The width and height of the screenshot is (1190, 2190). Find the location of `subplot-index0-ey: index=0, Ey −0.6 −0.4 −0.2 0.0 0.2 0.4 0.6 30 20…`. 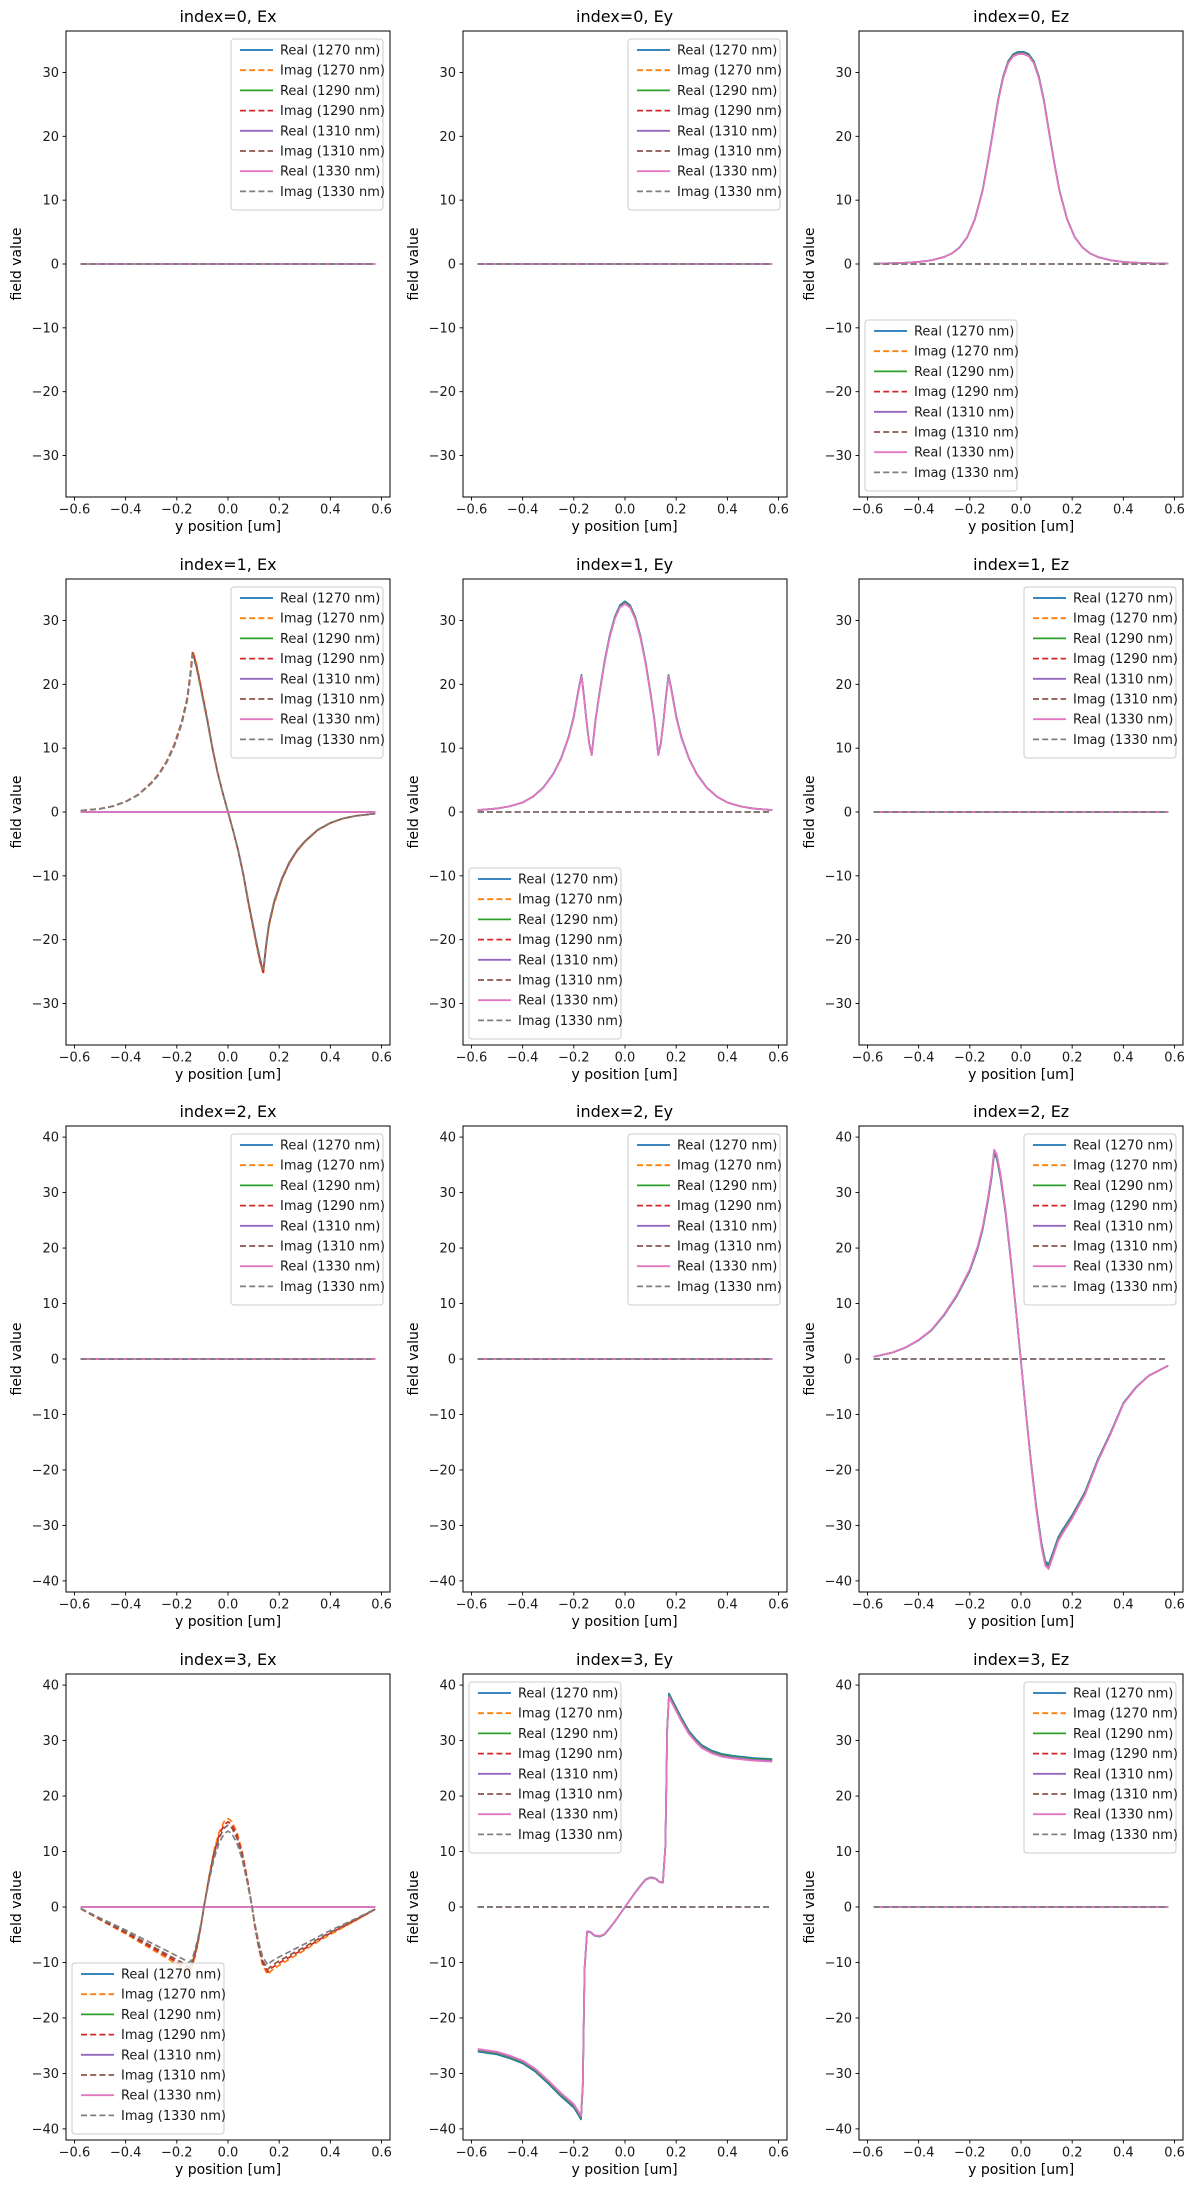

subplot-index0-ey: index=0, Ey −0.6 −0.4 −0.2 0.0 0.2 0.4 0.6 30 20… is located at coordinates (595, 274).